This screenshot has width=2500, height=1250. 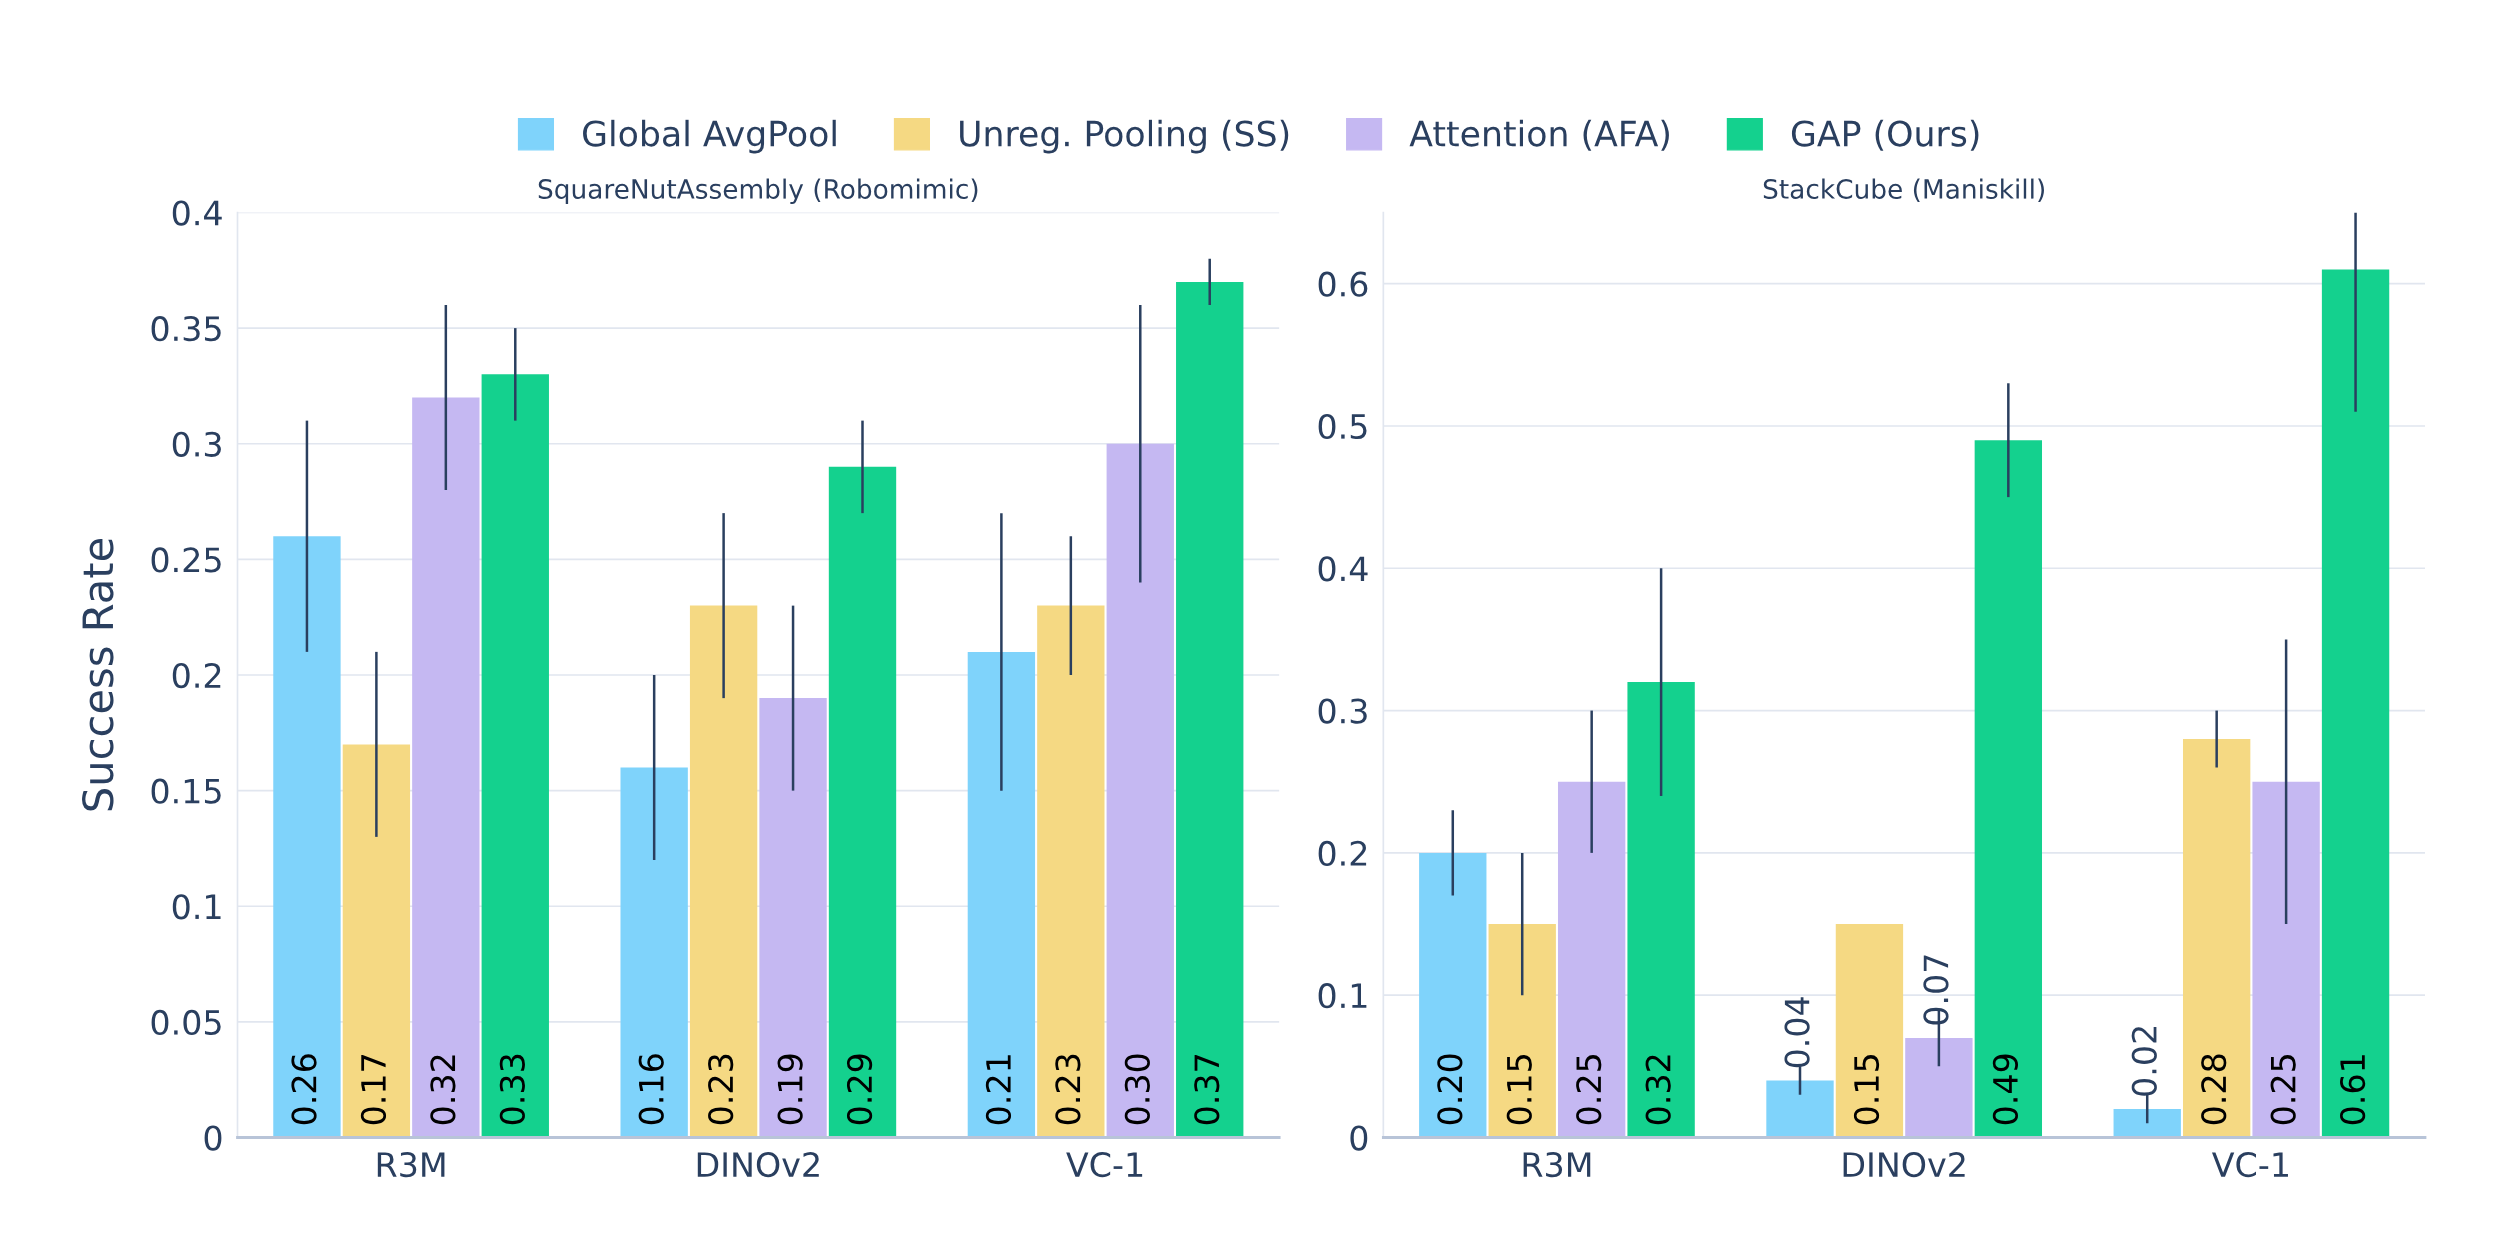 I want to click on legend-label: GAP (Ours), so click(x=1885, y=135).